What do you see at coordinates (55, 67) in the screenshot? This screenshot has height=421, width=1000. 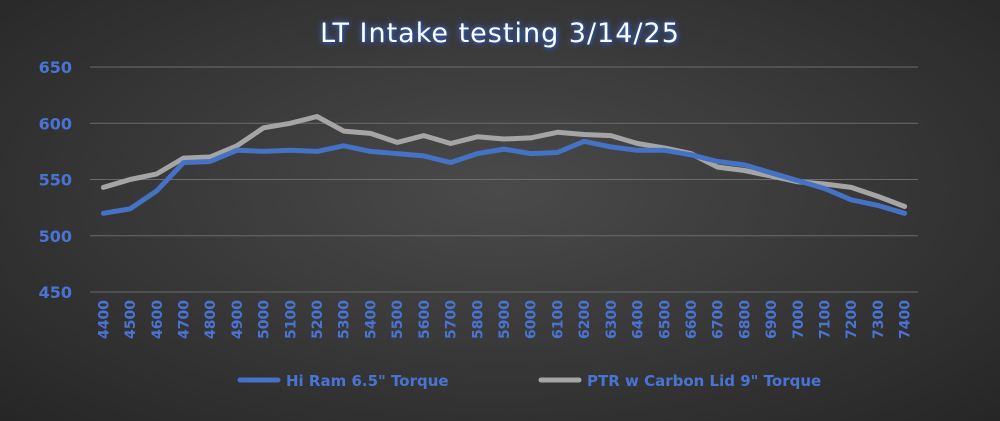 I see `y-tick-label: 650` at bounding box center [55, 67].